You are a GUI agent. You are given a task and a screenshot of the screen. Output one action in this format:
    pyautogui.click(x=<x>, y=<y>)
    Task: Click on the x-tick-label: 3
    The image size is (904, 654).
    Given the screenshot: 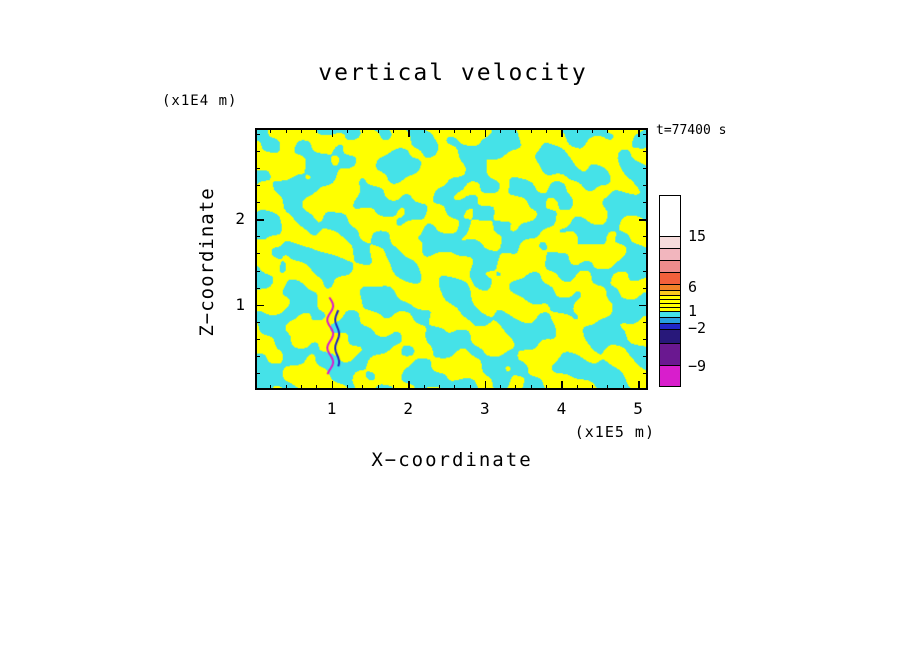 What is the action you would take?
    pyautogui.click(x=484, y=408)
    